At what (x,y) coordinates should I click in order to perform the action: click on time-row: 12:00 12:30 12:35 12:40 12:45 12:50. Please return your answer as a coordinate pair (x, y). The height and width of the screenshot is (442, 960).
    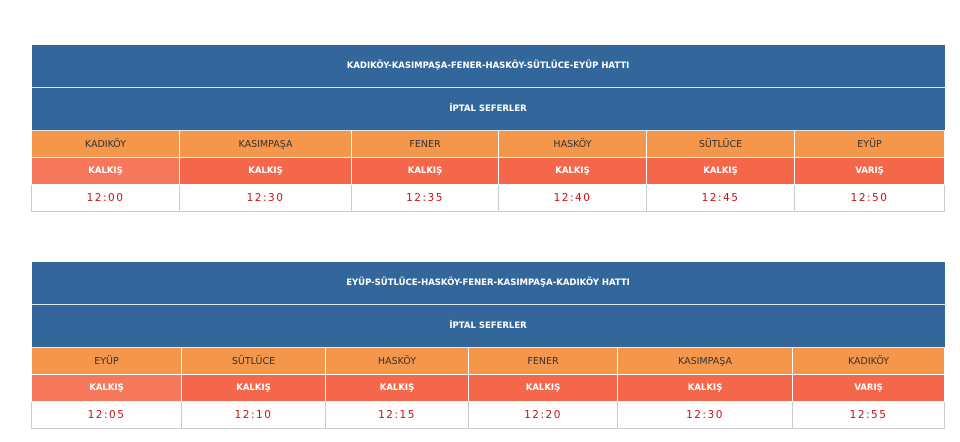
    Looking at the image, I should click on (488, 198).